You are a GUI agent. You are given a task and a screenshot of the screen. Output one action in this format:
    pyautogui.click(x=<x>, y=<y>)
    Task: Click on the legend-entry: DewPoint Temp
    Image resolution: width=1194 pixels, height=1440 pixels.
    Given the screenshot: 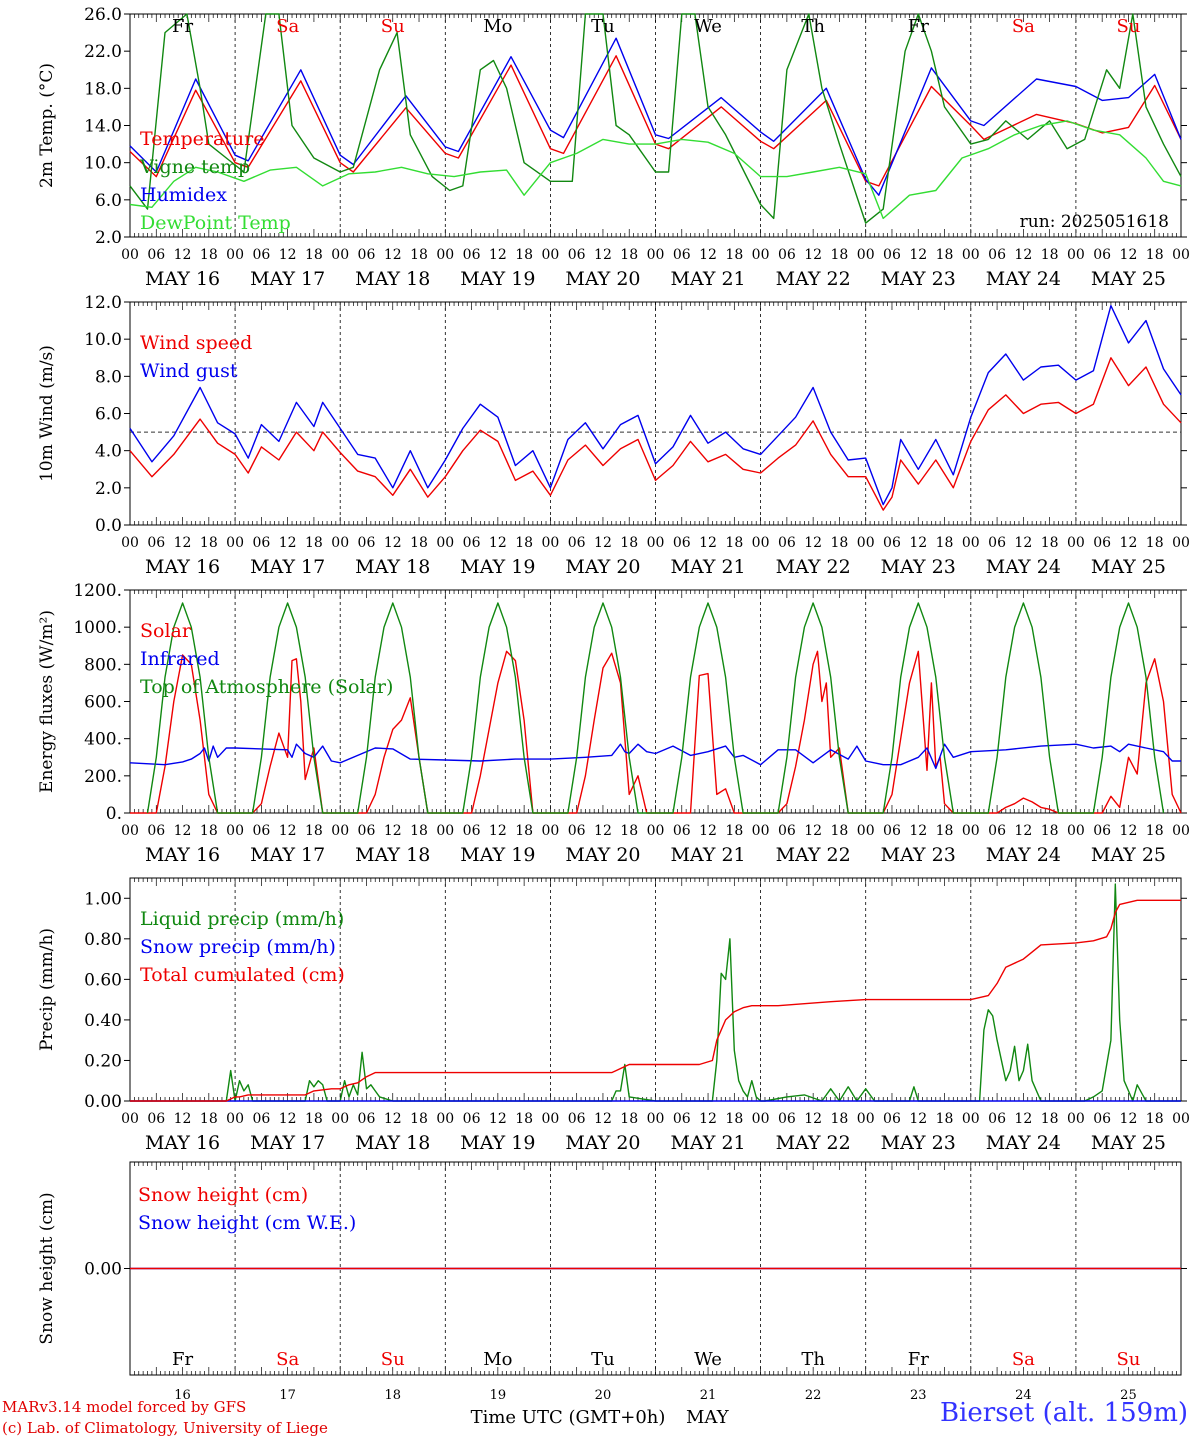 What is the action you would take?
    pyautogui.click(x=215, y=223)
    